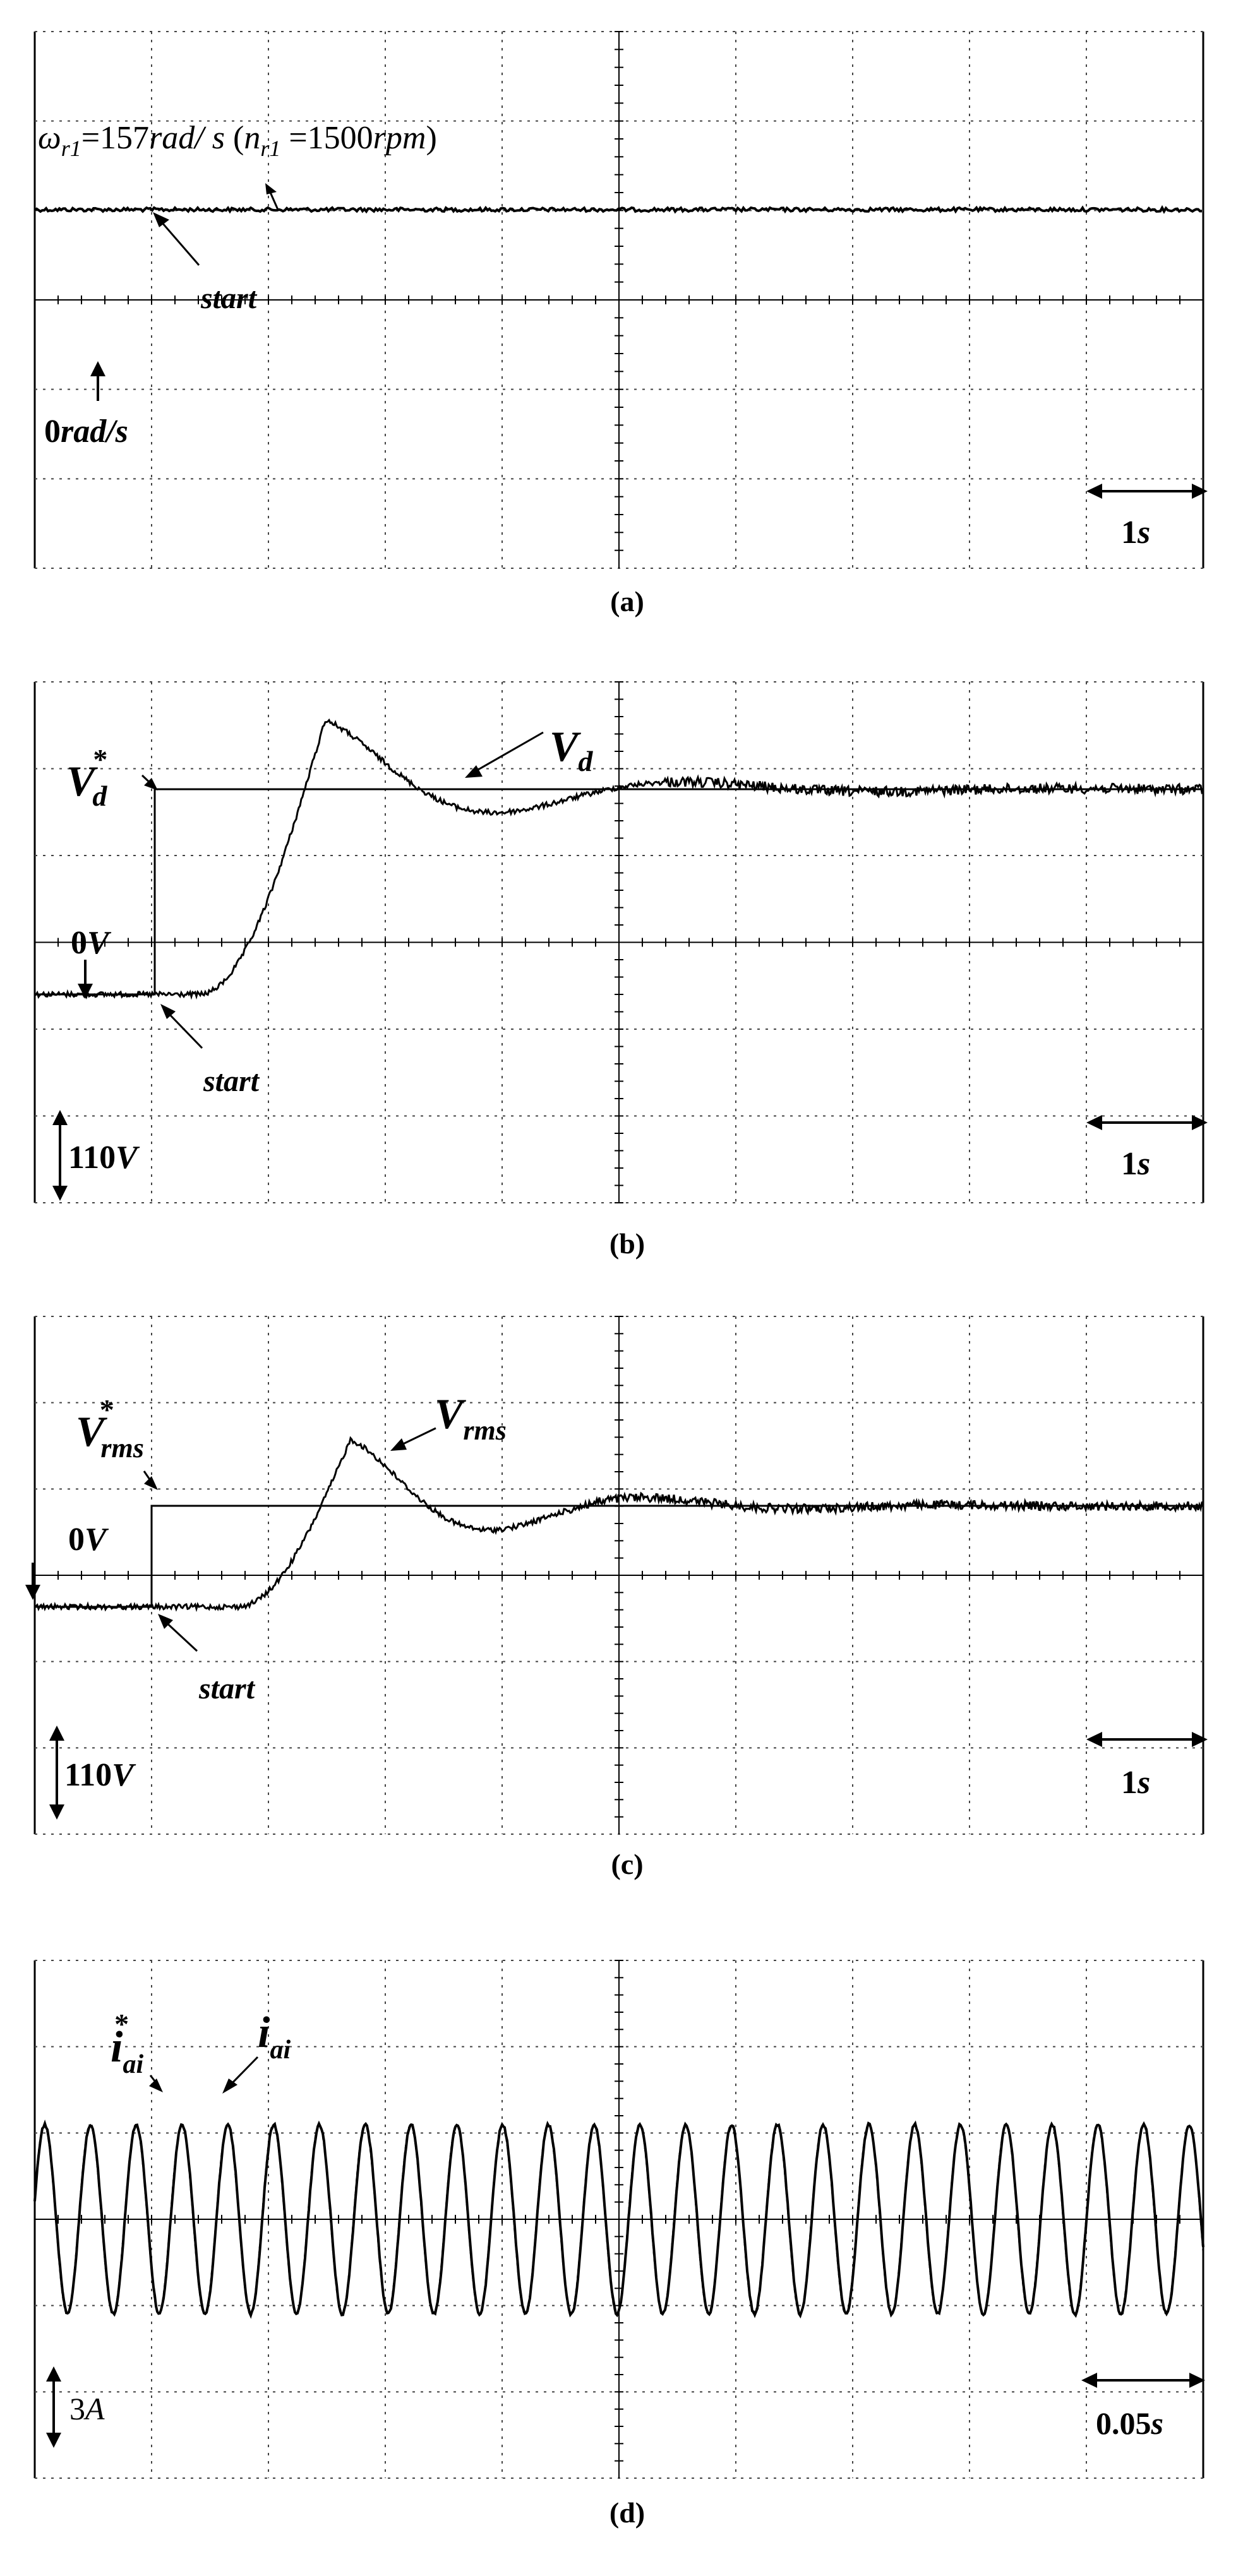  I want to click on pointer-vrms, so click(417, 1437).